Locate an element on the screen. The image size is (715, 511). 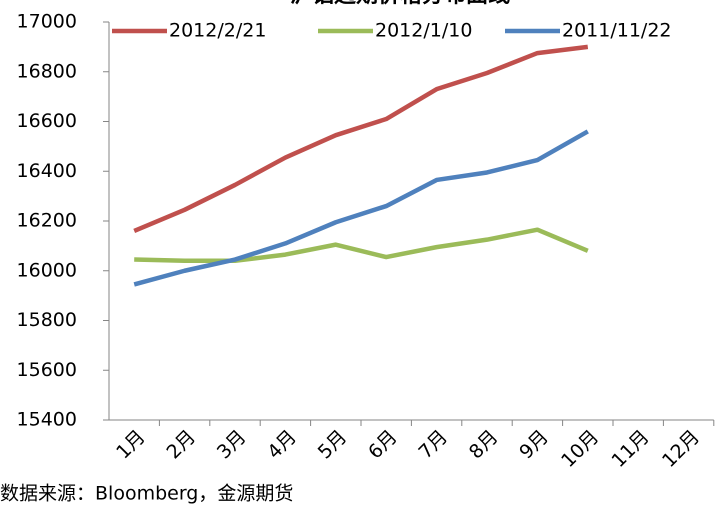
legend-label: 2011/11/22 is located at coordinates (617, 31).